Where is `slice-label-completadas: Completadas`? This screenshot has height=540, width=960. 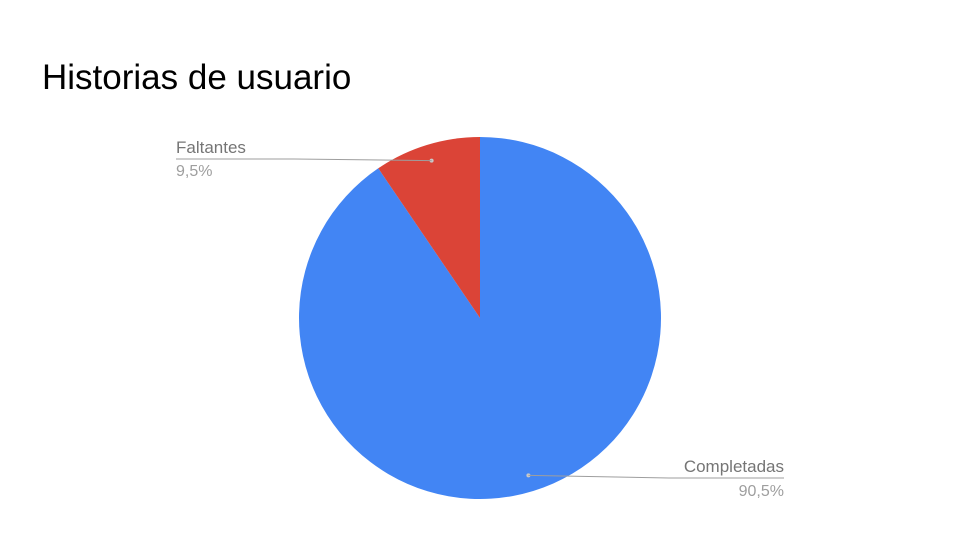
slice-label-completadas: Completadas is located at coordinates (734, 466).